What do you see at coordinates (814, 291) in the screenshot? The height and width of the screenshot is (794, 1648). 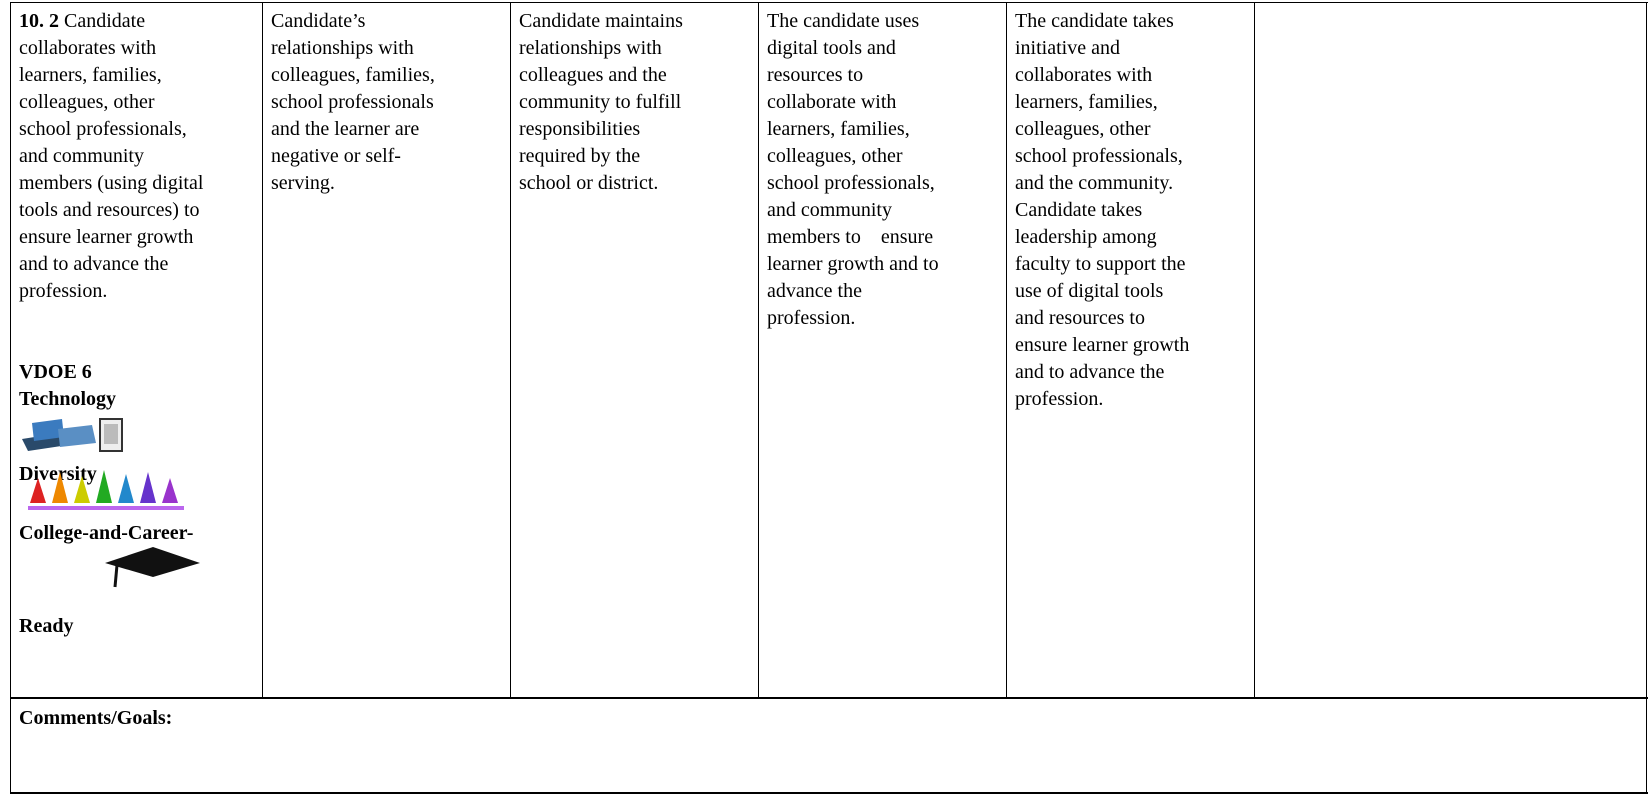 I see `cell-text: advance the` at bounding box center [814, 291].